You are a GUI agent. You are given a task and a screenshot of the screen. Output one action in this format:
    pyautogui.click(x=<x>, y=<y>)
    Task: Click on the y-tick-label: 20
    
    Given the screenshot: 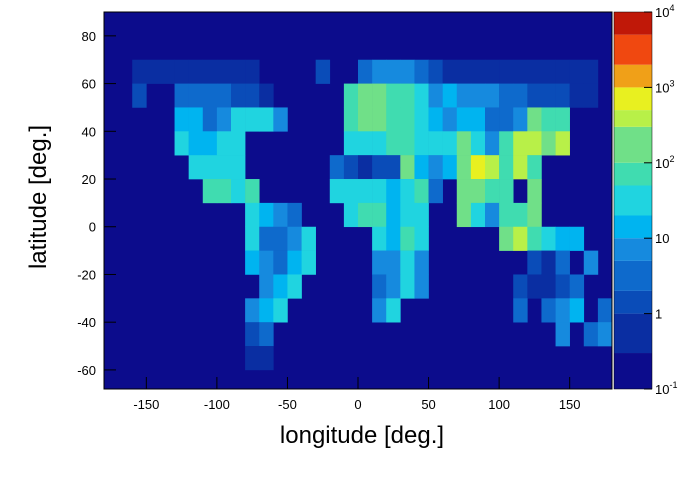 What is the action you would take?
    pyautogui.click(x=89, y=179)
    